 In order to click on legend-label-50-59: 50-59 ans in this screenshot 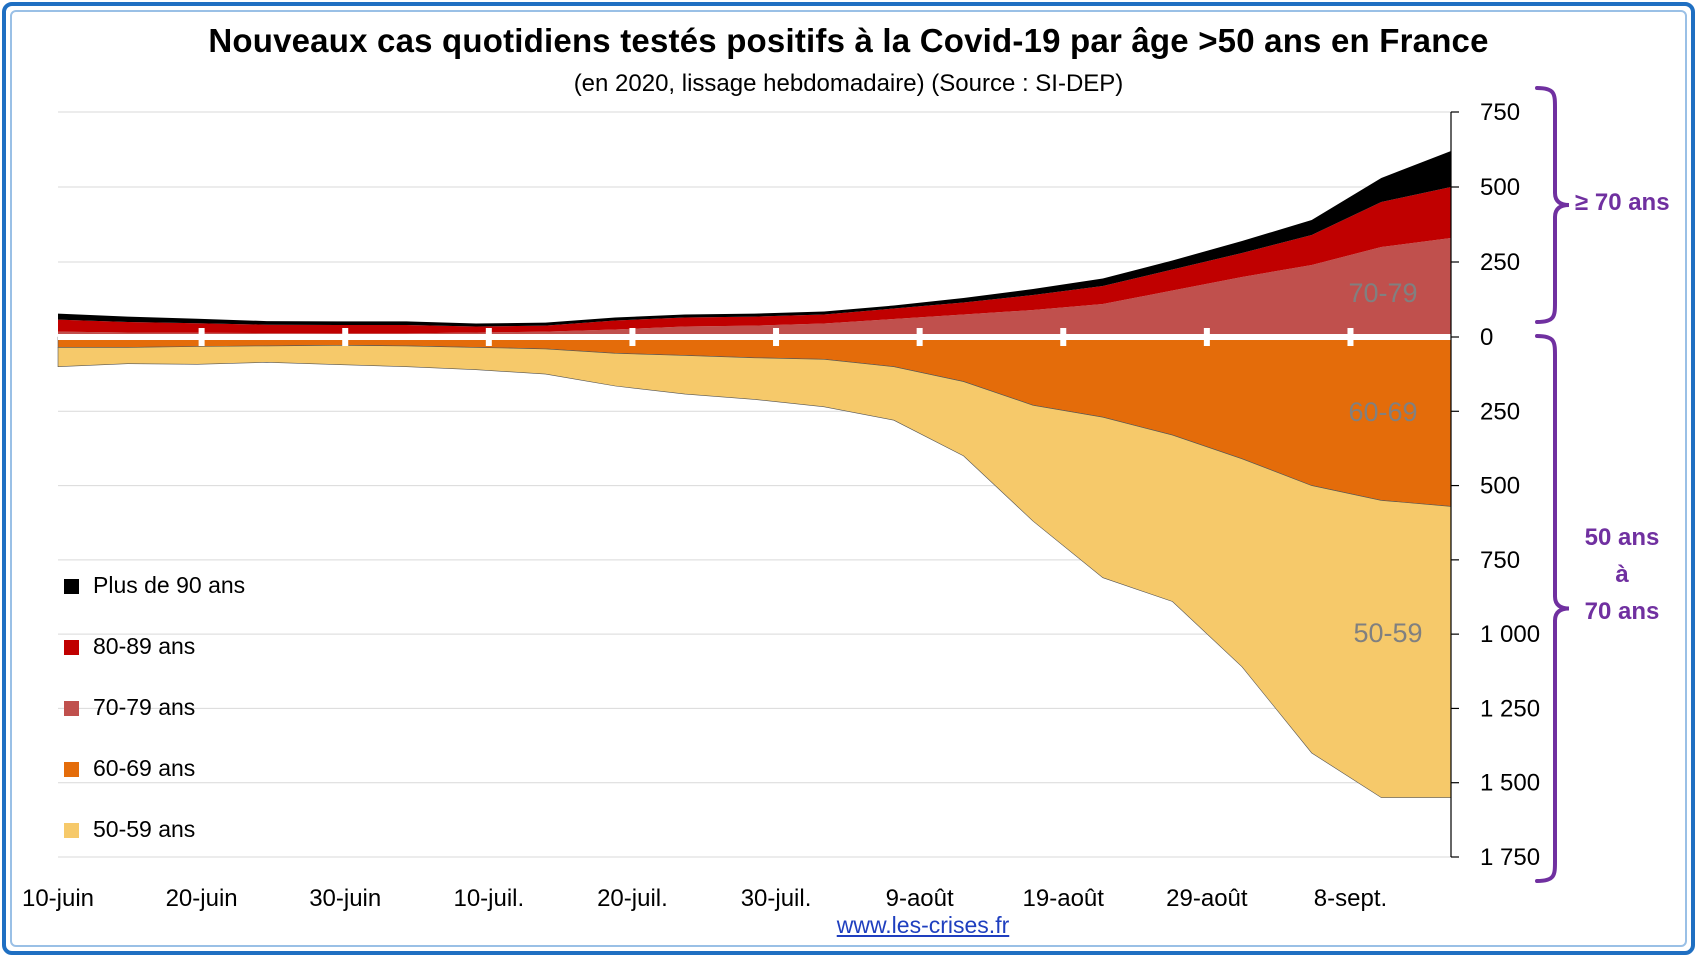, I will do `click(144, 829)`.